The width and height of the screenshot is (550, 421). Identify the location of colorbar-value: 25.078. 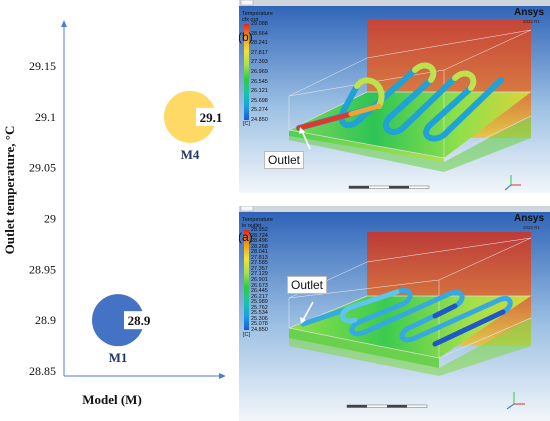
(259, 324).